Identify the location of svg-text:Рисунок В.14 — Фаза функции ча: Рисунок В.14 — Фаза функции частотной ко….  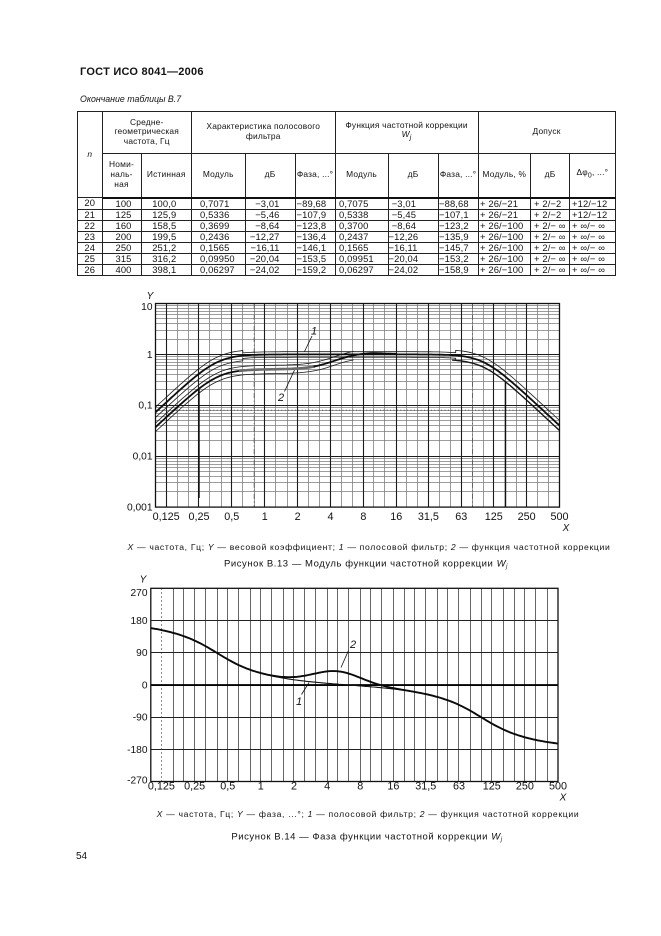
(366, 838).